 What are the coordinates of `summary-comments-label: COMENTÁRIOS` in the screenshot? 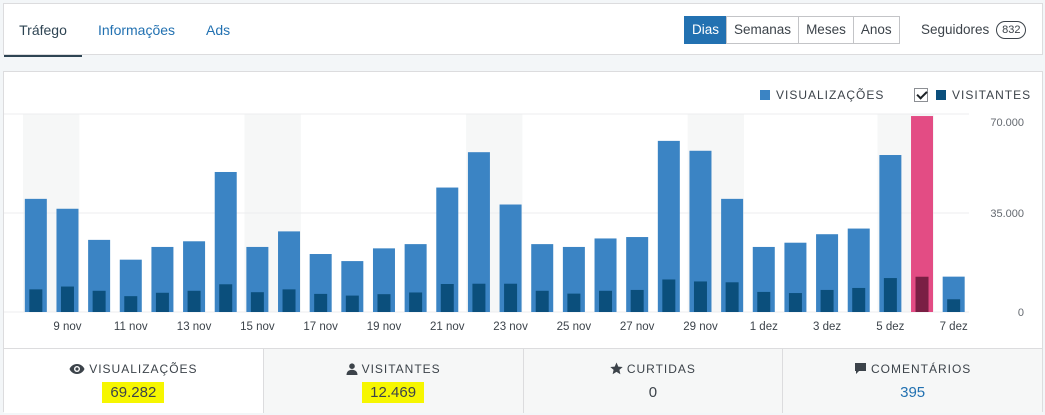 It's located at (921, 369).